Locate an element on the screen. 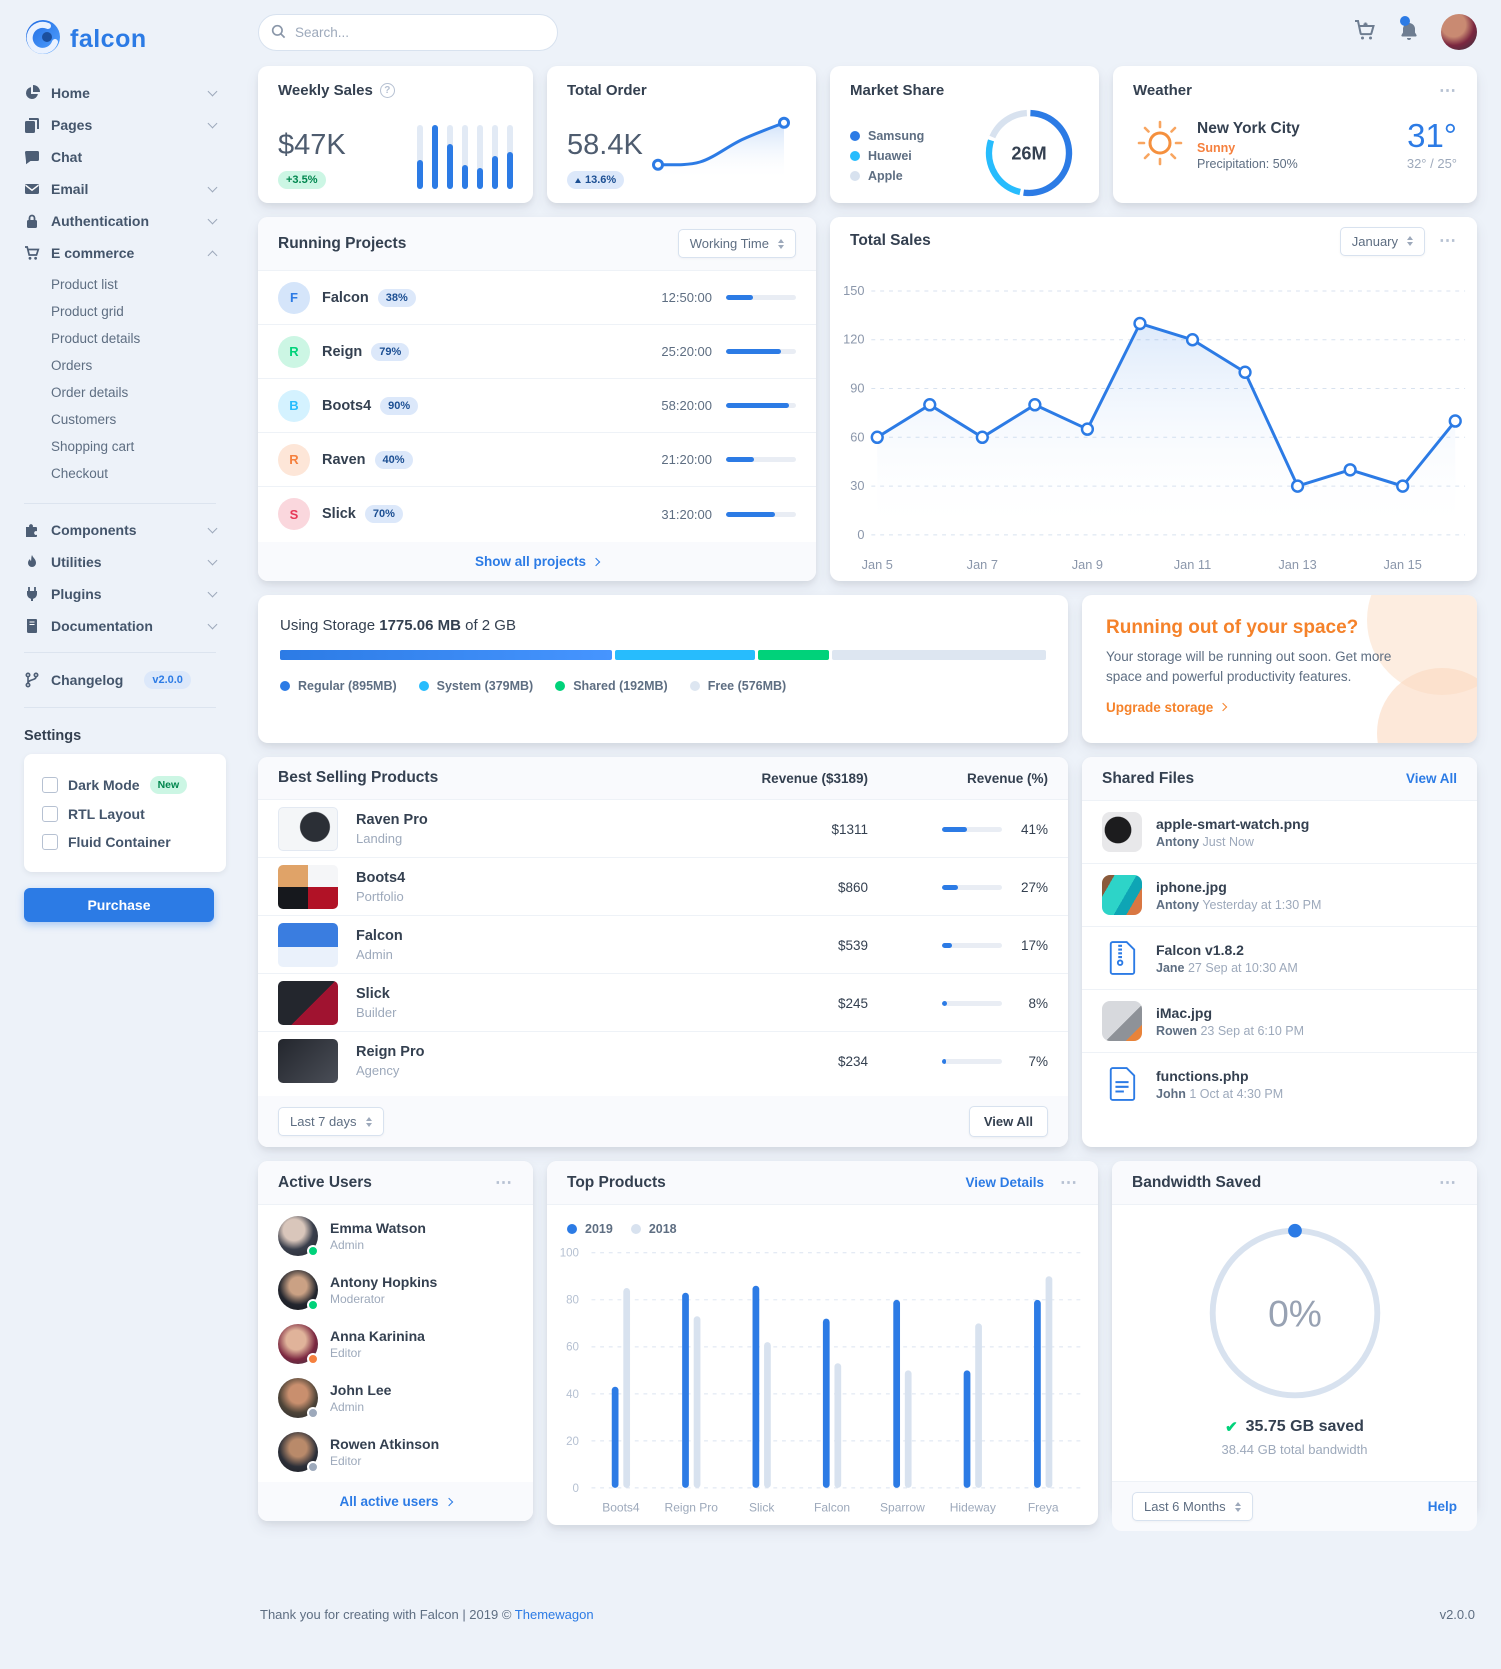  view-all-button: View All is located at coordinates (1008, 1121).